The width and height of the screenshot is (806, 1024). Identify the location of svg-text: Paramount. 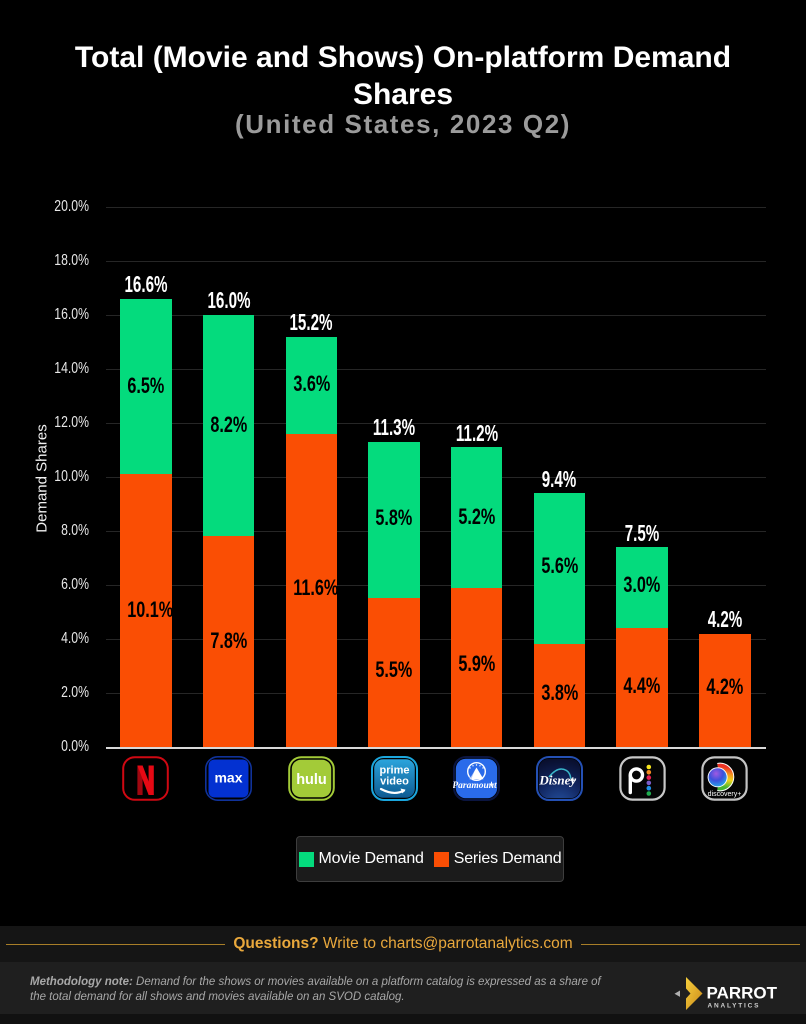
(475, 786).